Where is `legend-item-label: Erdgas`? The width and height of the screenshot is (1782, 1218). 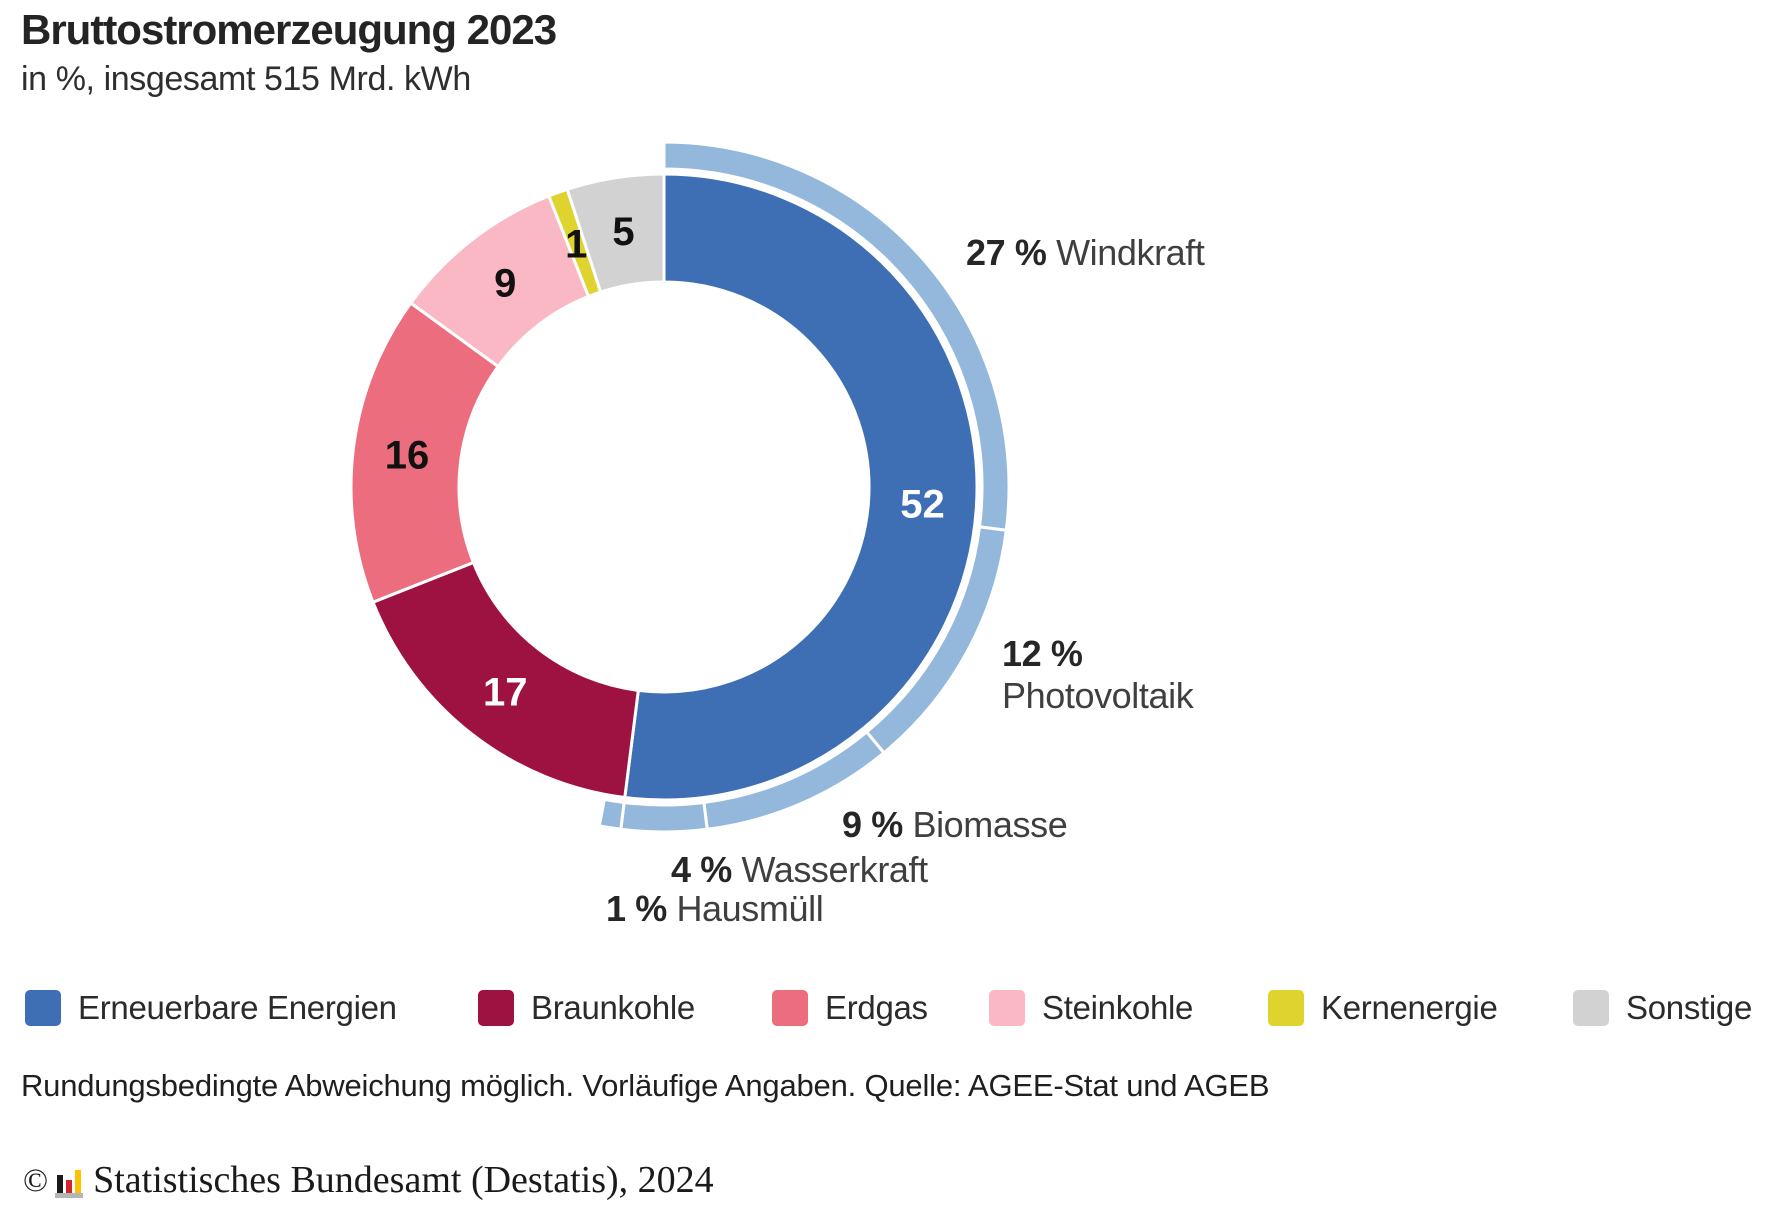
legend-item-label: Erdgas is located at coordinates (876, 1007).